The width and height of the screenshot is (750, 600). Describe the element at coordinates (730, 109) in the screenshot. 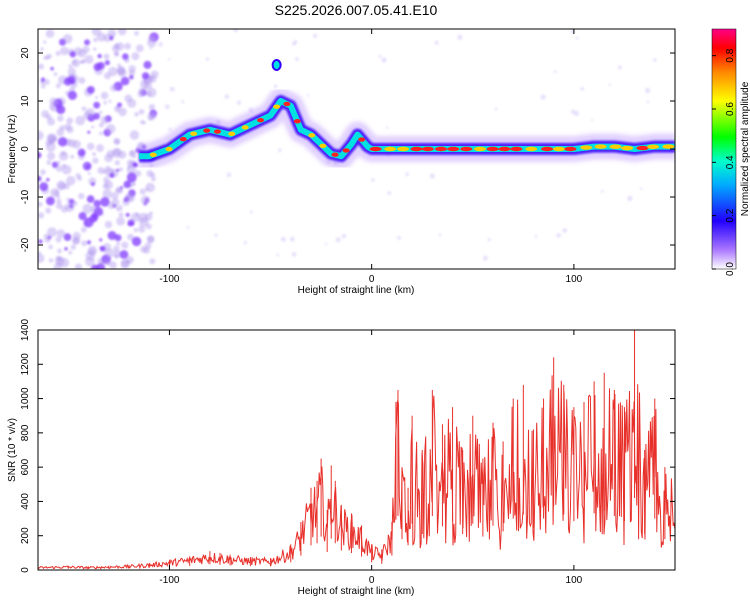

I see `colorbar-tick-label: 0.6` at that location.